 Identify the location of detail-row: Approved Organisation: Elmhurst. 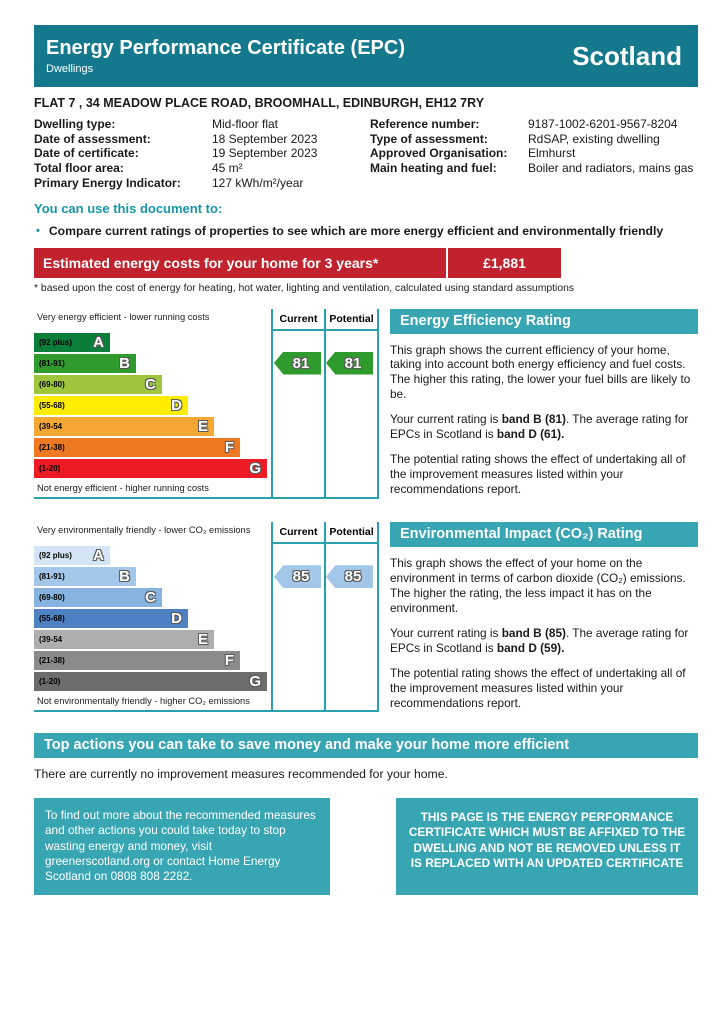
(534, 153).